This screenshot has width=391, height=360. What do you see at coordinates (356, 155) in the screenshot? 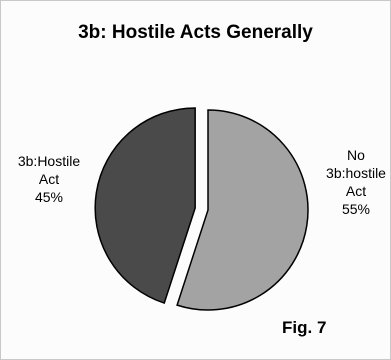
I see `slice-label-no-hostile-act-line1: No` at bounding box center [356, 155].